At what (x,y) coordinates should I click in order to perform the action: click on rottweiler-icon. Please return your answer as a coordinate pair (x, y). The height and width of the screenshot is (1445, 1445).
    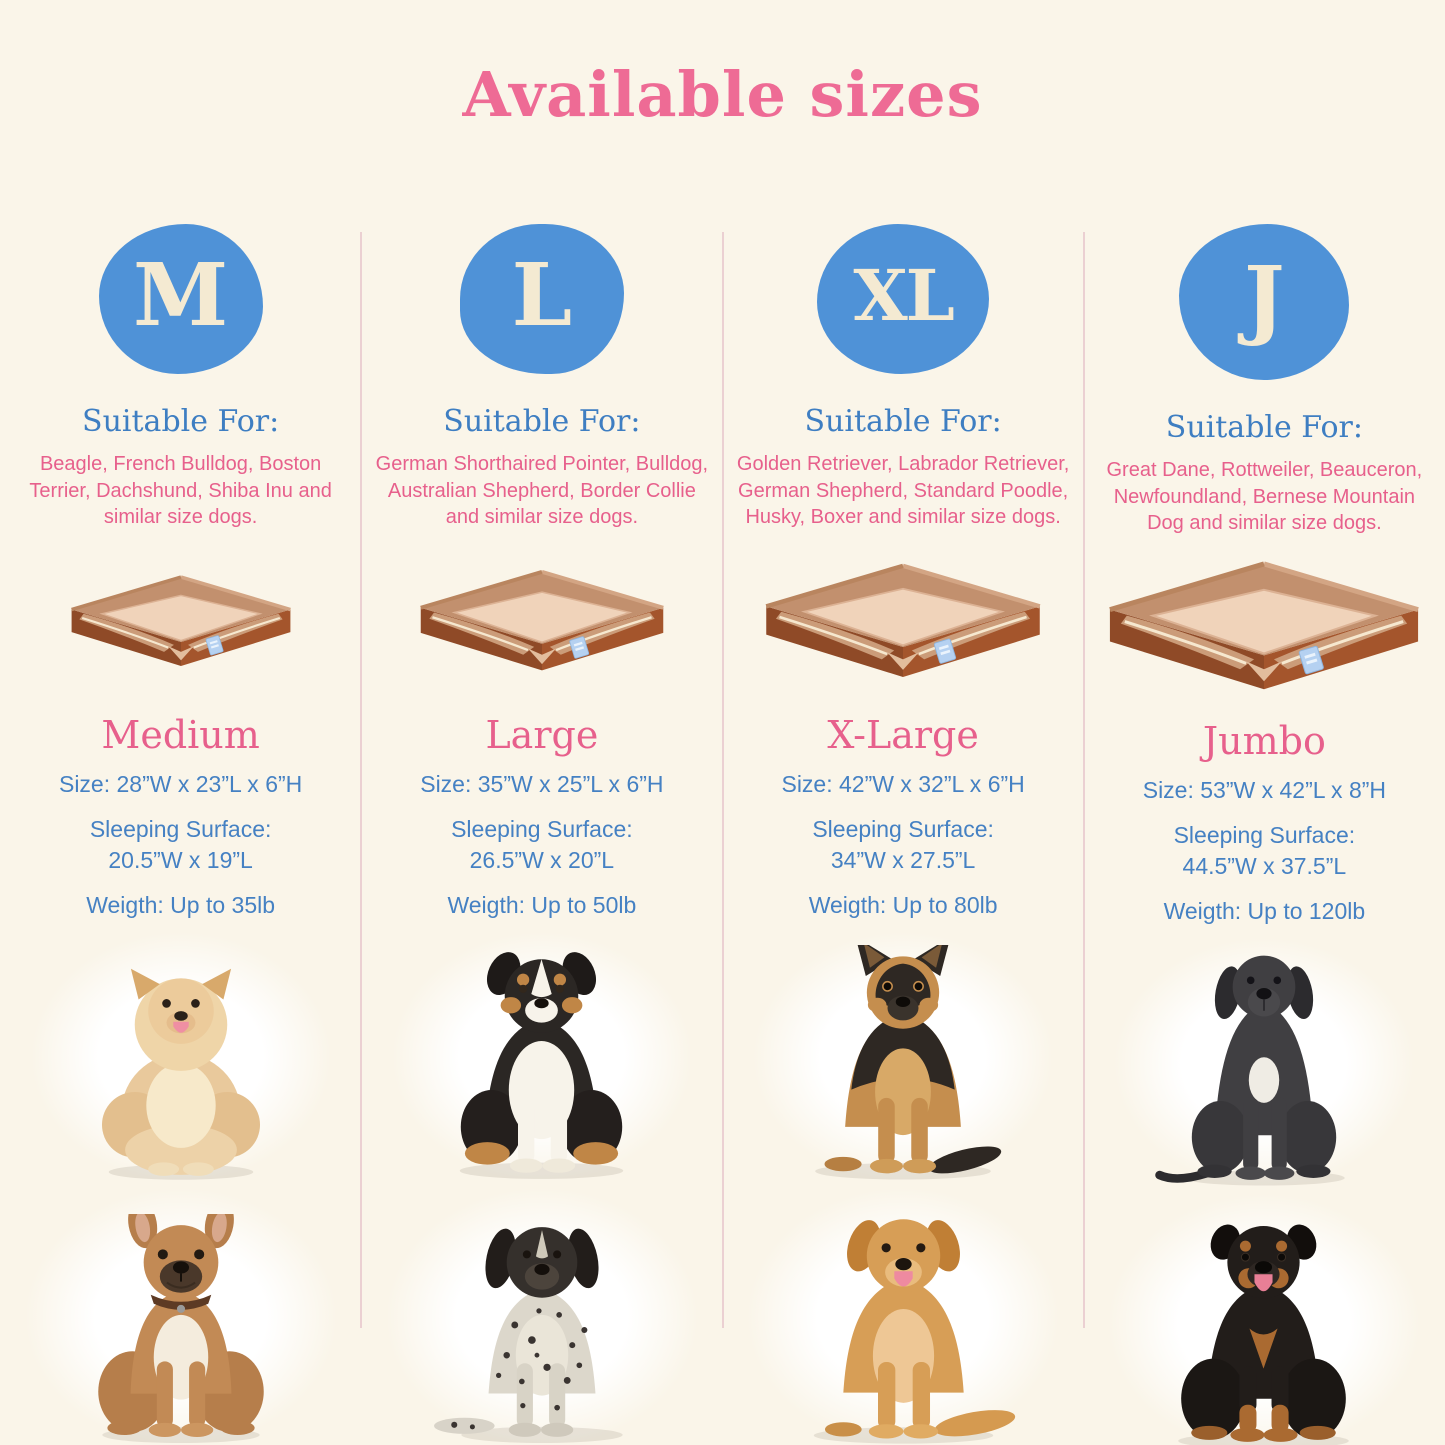
    Looking at the image, I should click on (1264, 1334).